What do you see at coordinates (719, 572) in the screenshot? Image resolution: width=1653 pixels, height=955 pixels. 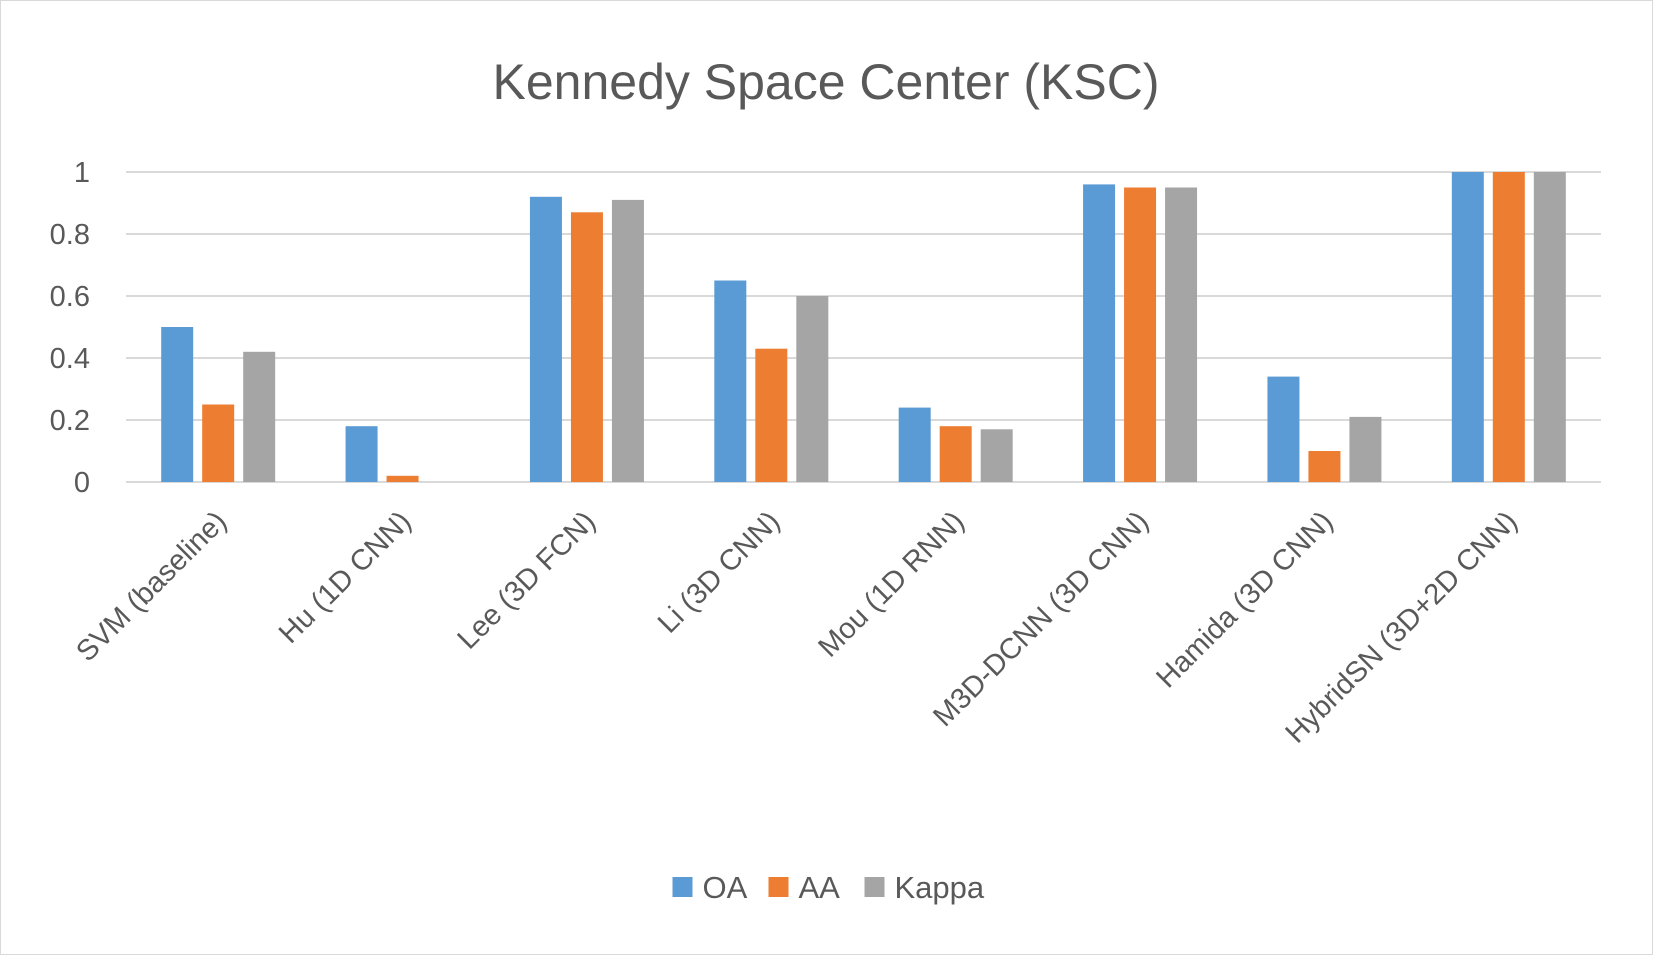 I see `x-tick-label: Li (3D CNN)` at bounding box center [719, 572].